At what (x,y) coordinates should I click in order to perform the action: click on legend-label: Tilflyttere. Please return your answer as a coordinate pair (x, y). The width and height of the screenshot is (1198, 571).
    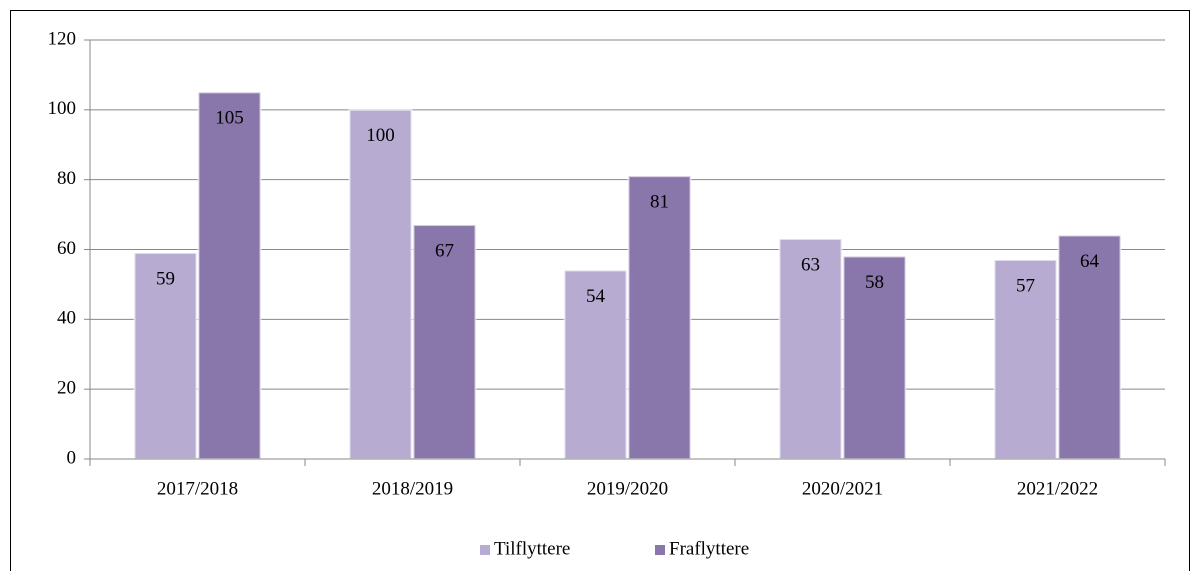
    Looking at the image, I should click on (532, 548).